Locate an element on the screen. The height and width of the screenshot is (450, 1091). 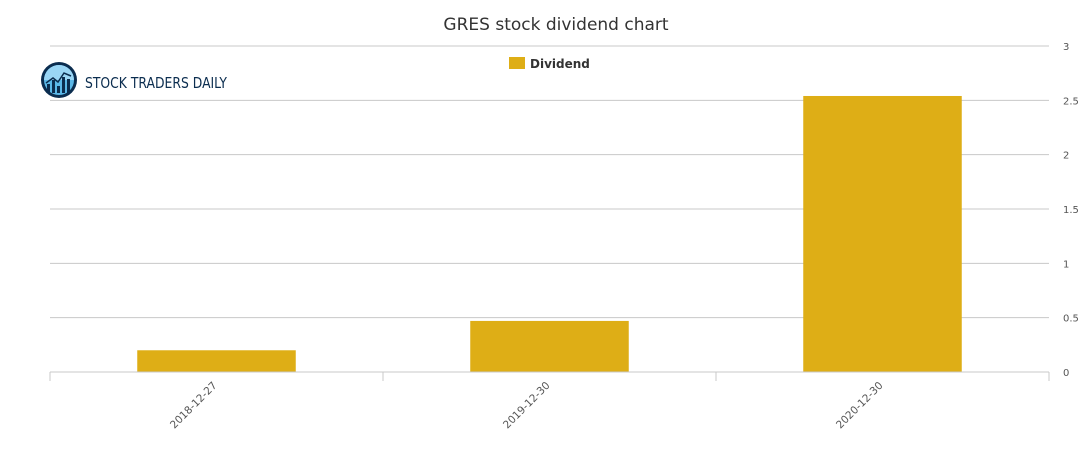
y-tick-label: 1.5 is located at coordinates (1071, 210).